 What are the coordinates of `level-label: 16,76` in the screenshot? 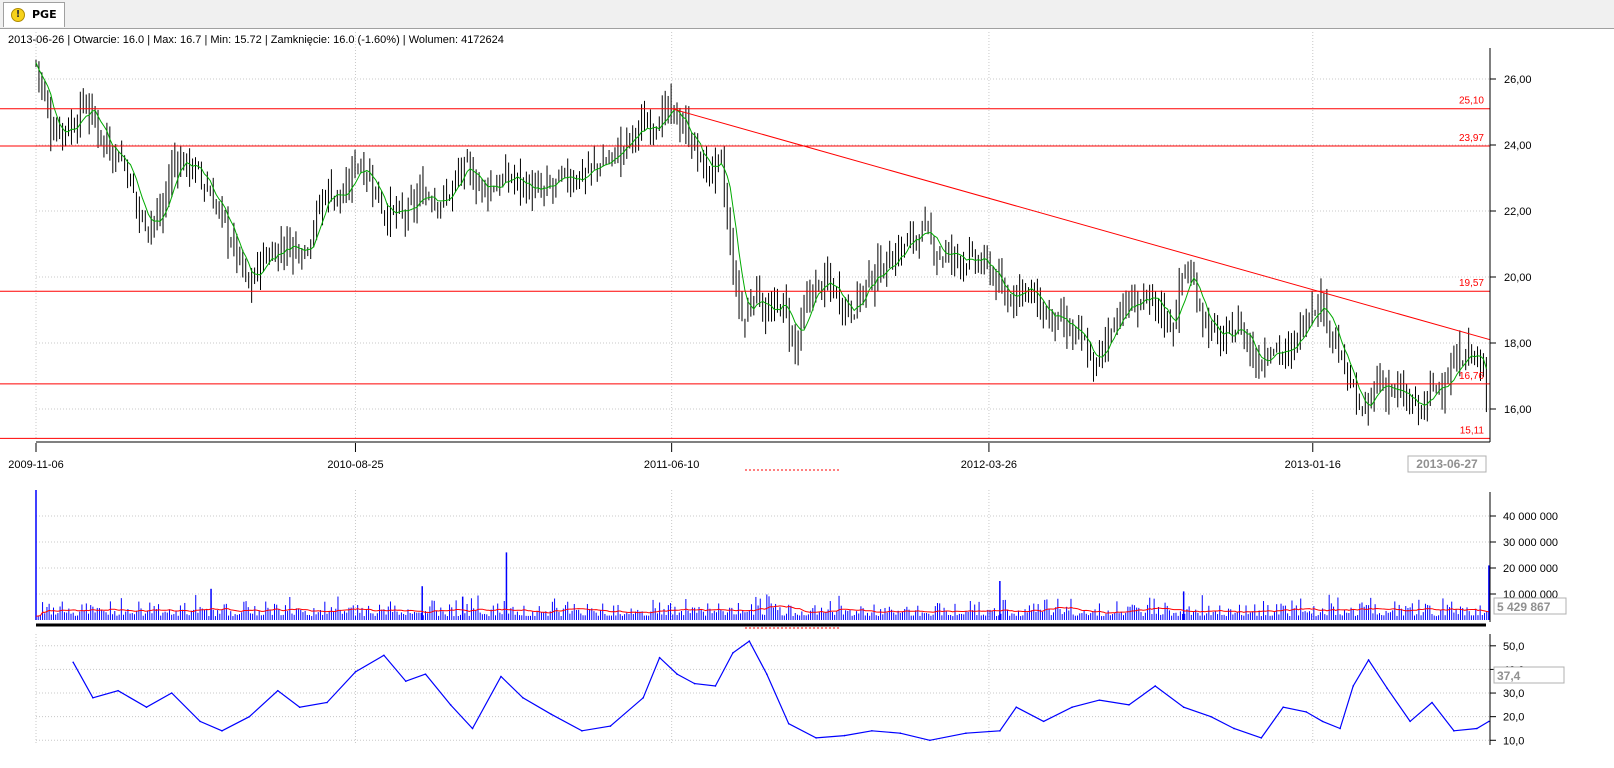 It's located at (1471, 376).